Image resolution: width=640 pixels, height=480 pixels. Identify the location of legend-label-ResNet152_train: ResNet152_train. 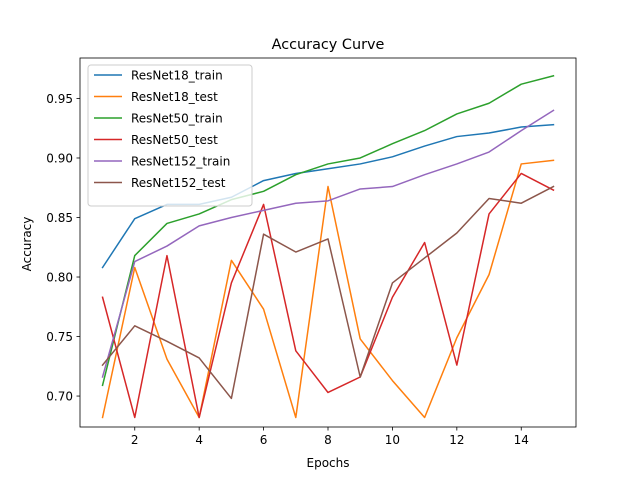
(180, 161).